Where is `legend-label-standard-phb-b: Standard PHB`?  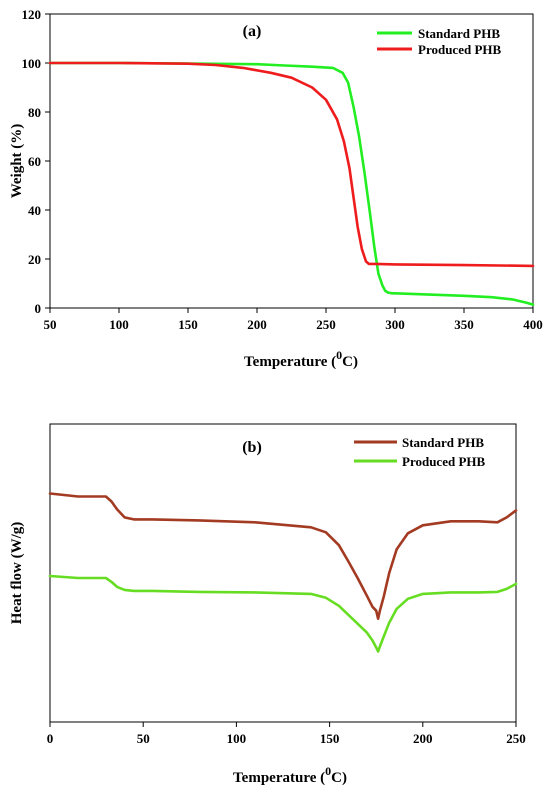
legend-label-standard-phb-b: Standard PHB is located at coordinates (443, 442).